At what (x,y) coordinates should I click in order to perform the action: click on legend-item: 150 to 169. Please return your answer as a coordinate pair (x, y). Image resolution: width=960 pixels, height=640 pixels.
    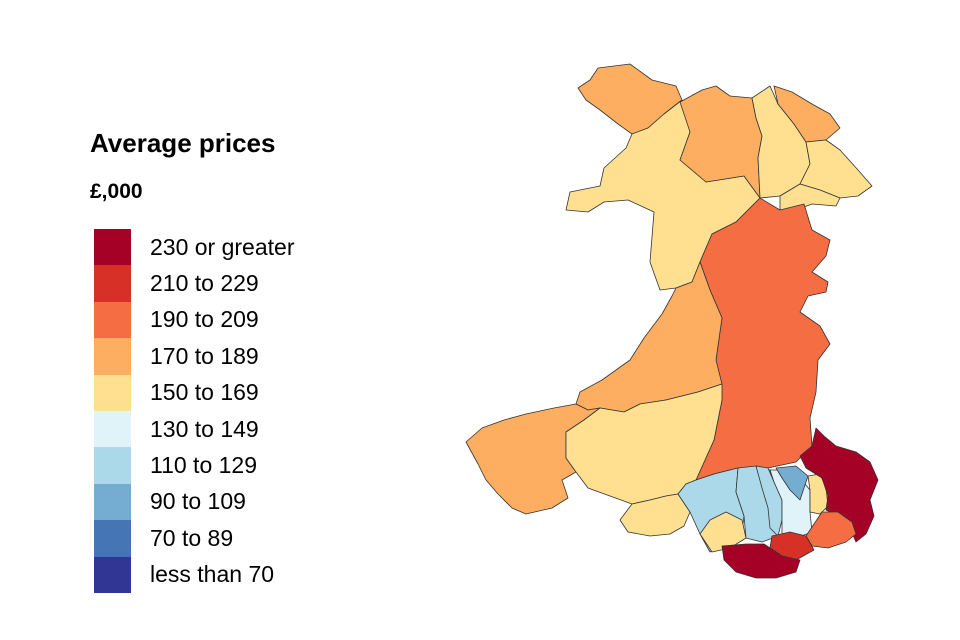
    Looking at the image, I should click on (194, 392).